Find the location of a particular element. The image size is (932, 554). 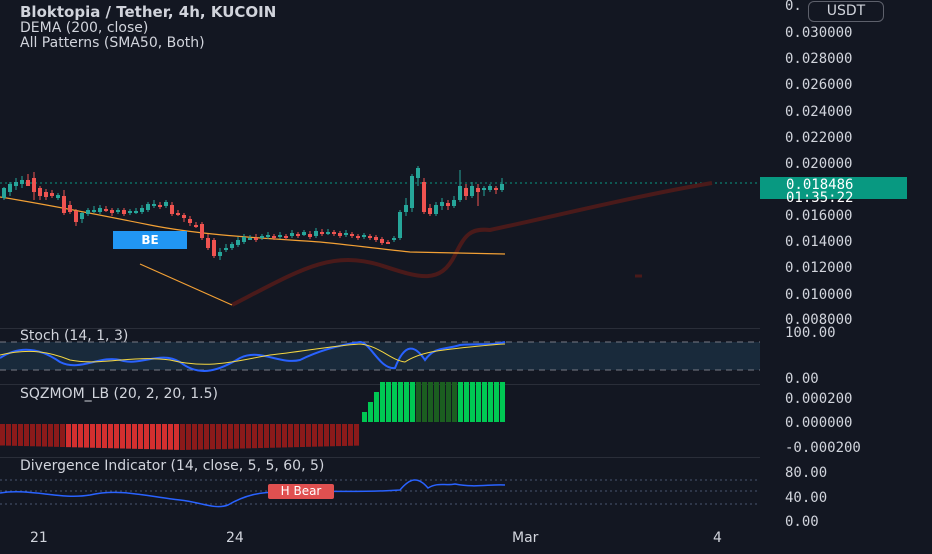

sqzmom-label: SQZMOM_LB (20, 2, 20, 1.5) is located at coordinates (119, 394).